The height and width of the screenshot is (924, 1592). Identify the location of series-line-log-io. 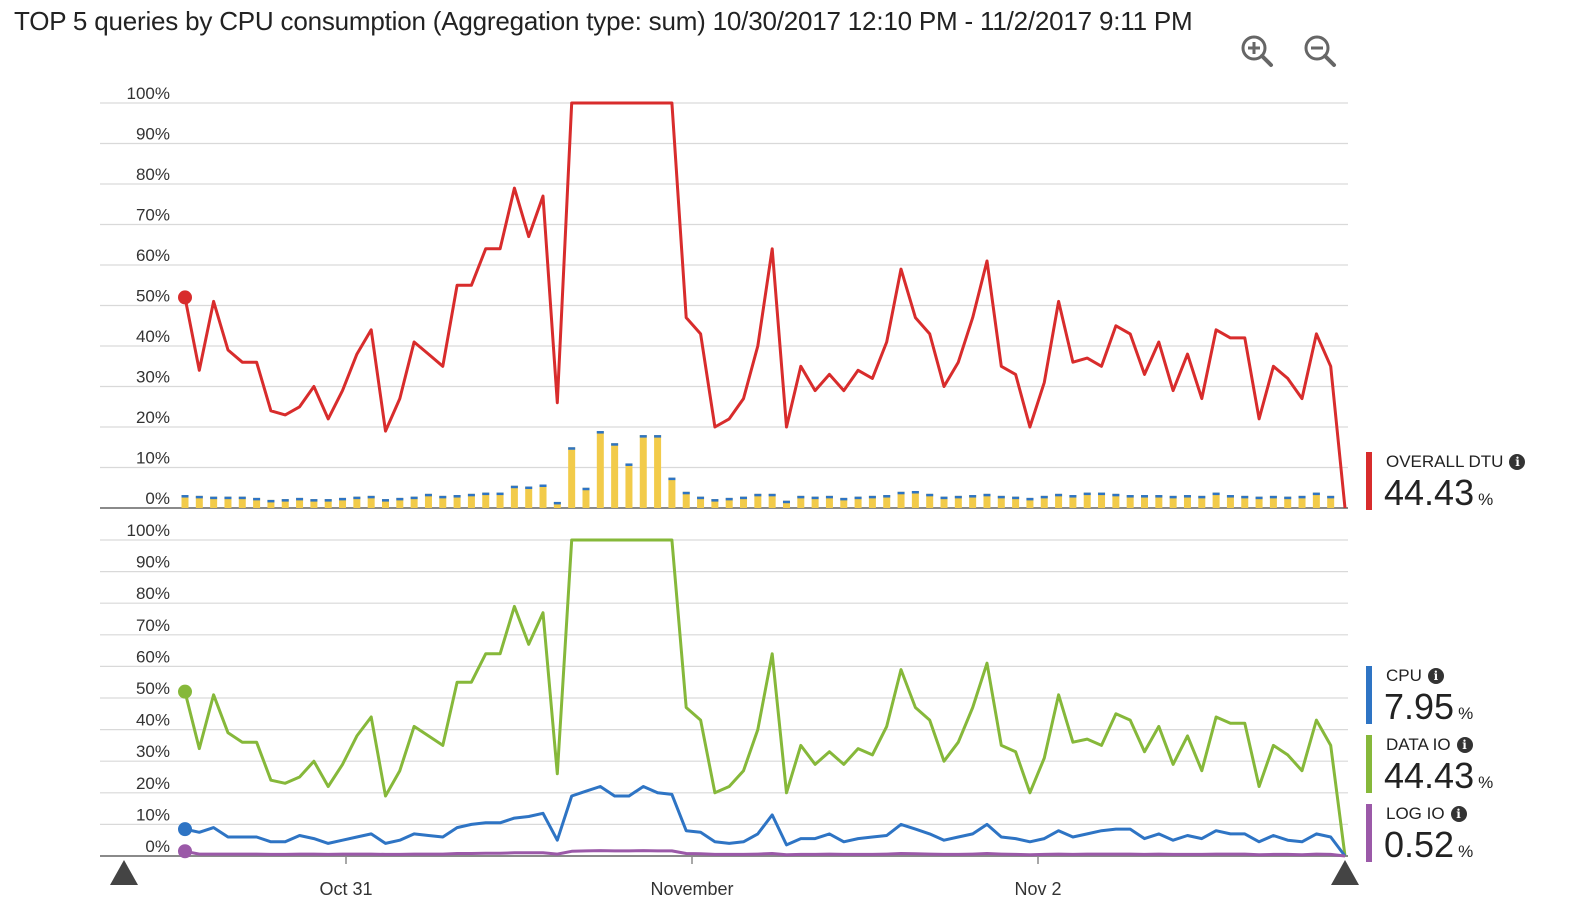
(765, 853).